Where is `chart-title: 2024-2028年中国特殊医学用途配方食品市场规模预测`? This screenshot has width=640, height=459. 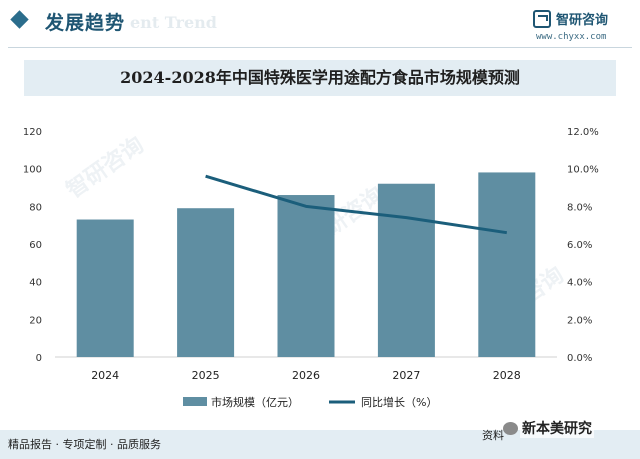
chart-title: 2024-2028年中国特殊医学用途配方食品市场规模预测 is located at coordinates (320, 77).